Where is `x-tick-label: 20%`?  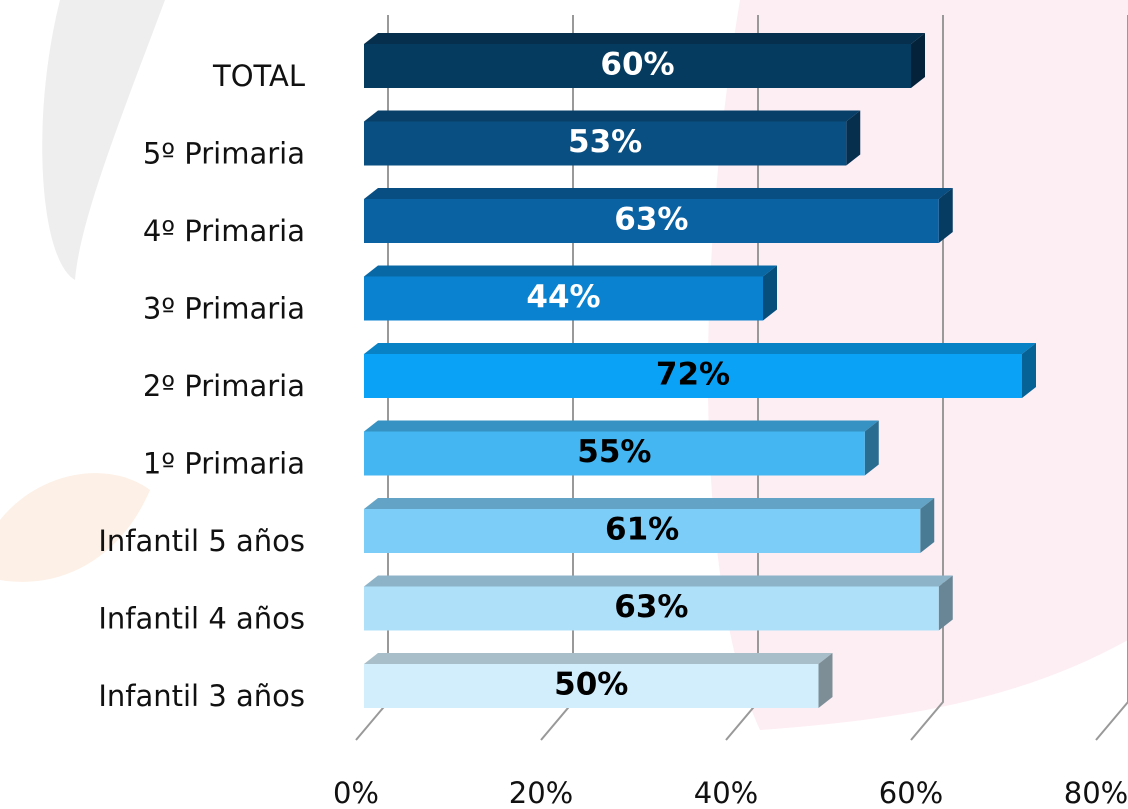
x-tick-label: 20% is located at coordinates (541, 792).